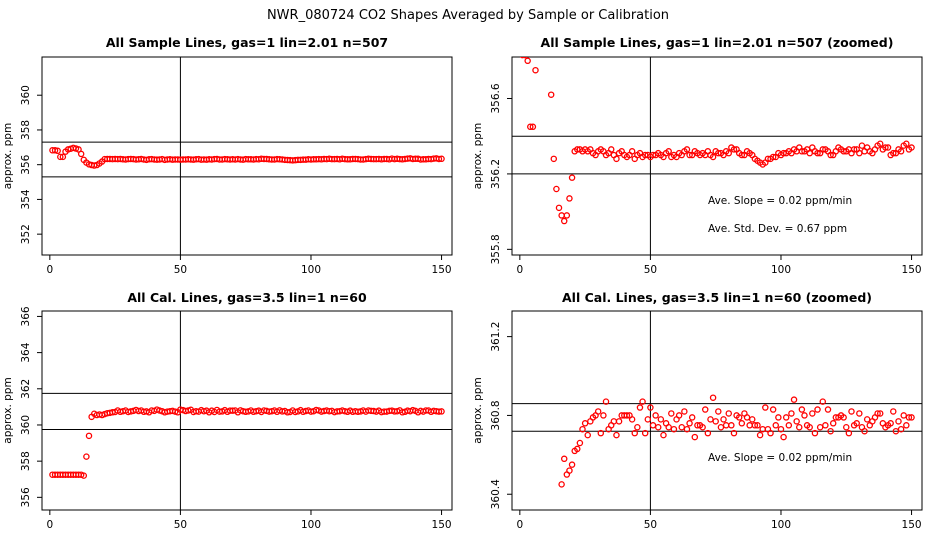 The width and height of the screenshot is (936, 540). I want to click on y-tick-label: 366, so click(26, 316).